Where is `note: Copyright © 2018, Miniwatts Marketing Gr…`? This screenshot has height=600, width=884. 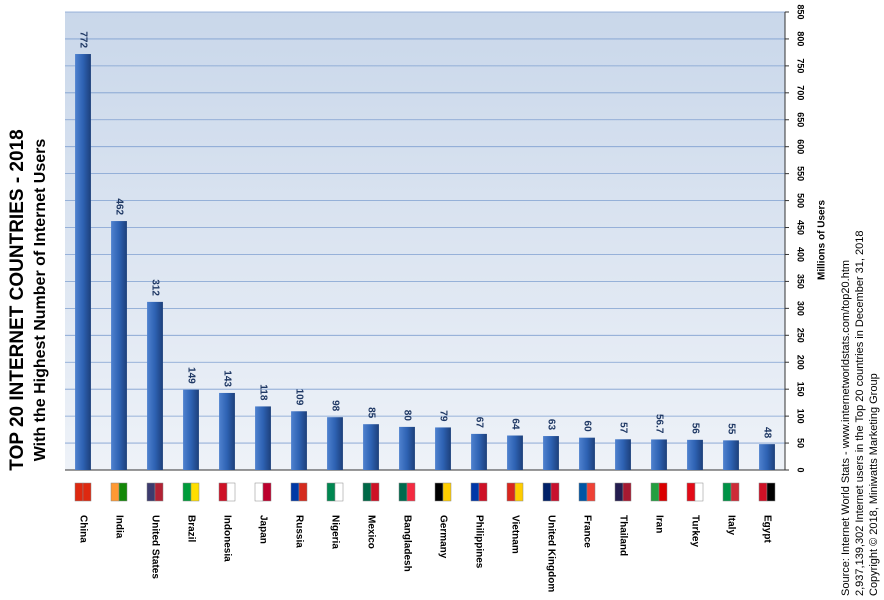
note: Copyright © 2018, Miniwatts Marketing Gr… is located at coordinates (874, 484).